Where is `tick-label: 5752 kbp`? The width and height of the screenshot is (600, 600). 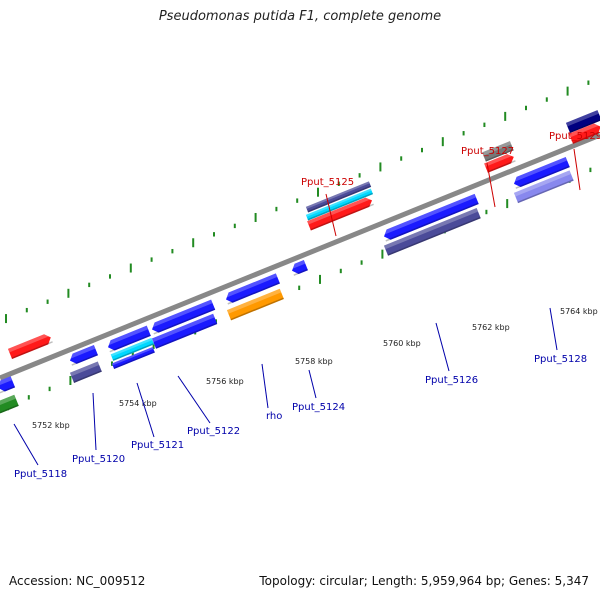 tick-label: 5752 kbp is located at coordinates (51, 425).